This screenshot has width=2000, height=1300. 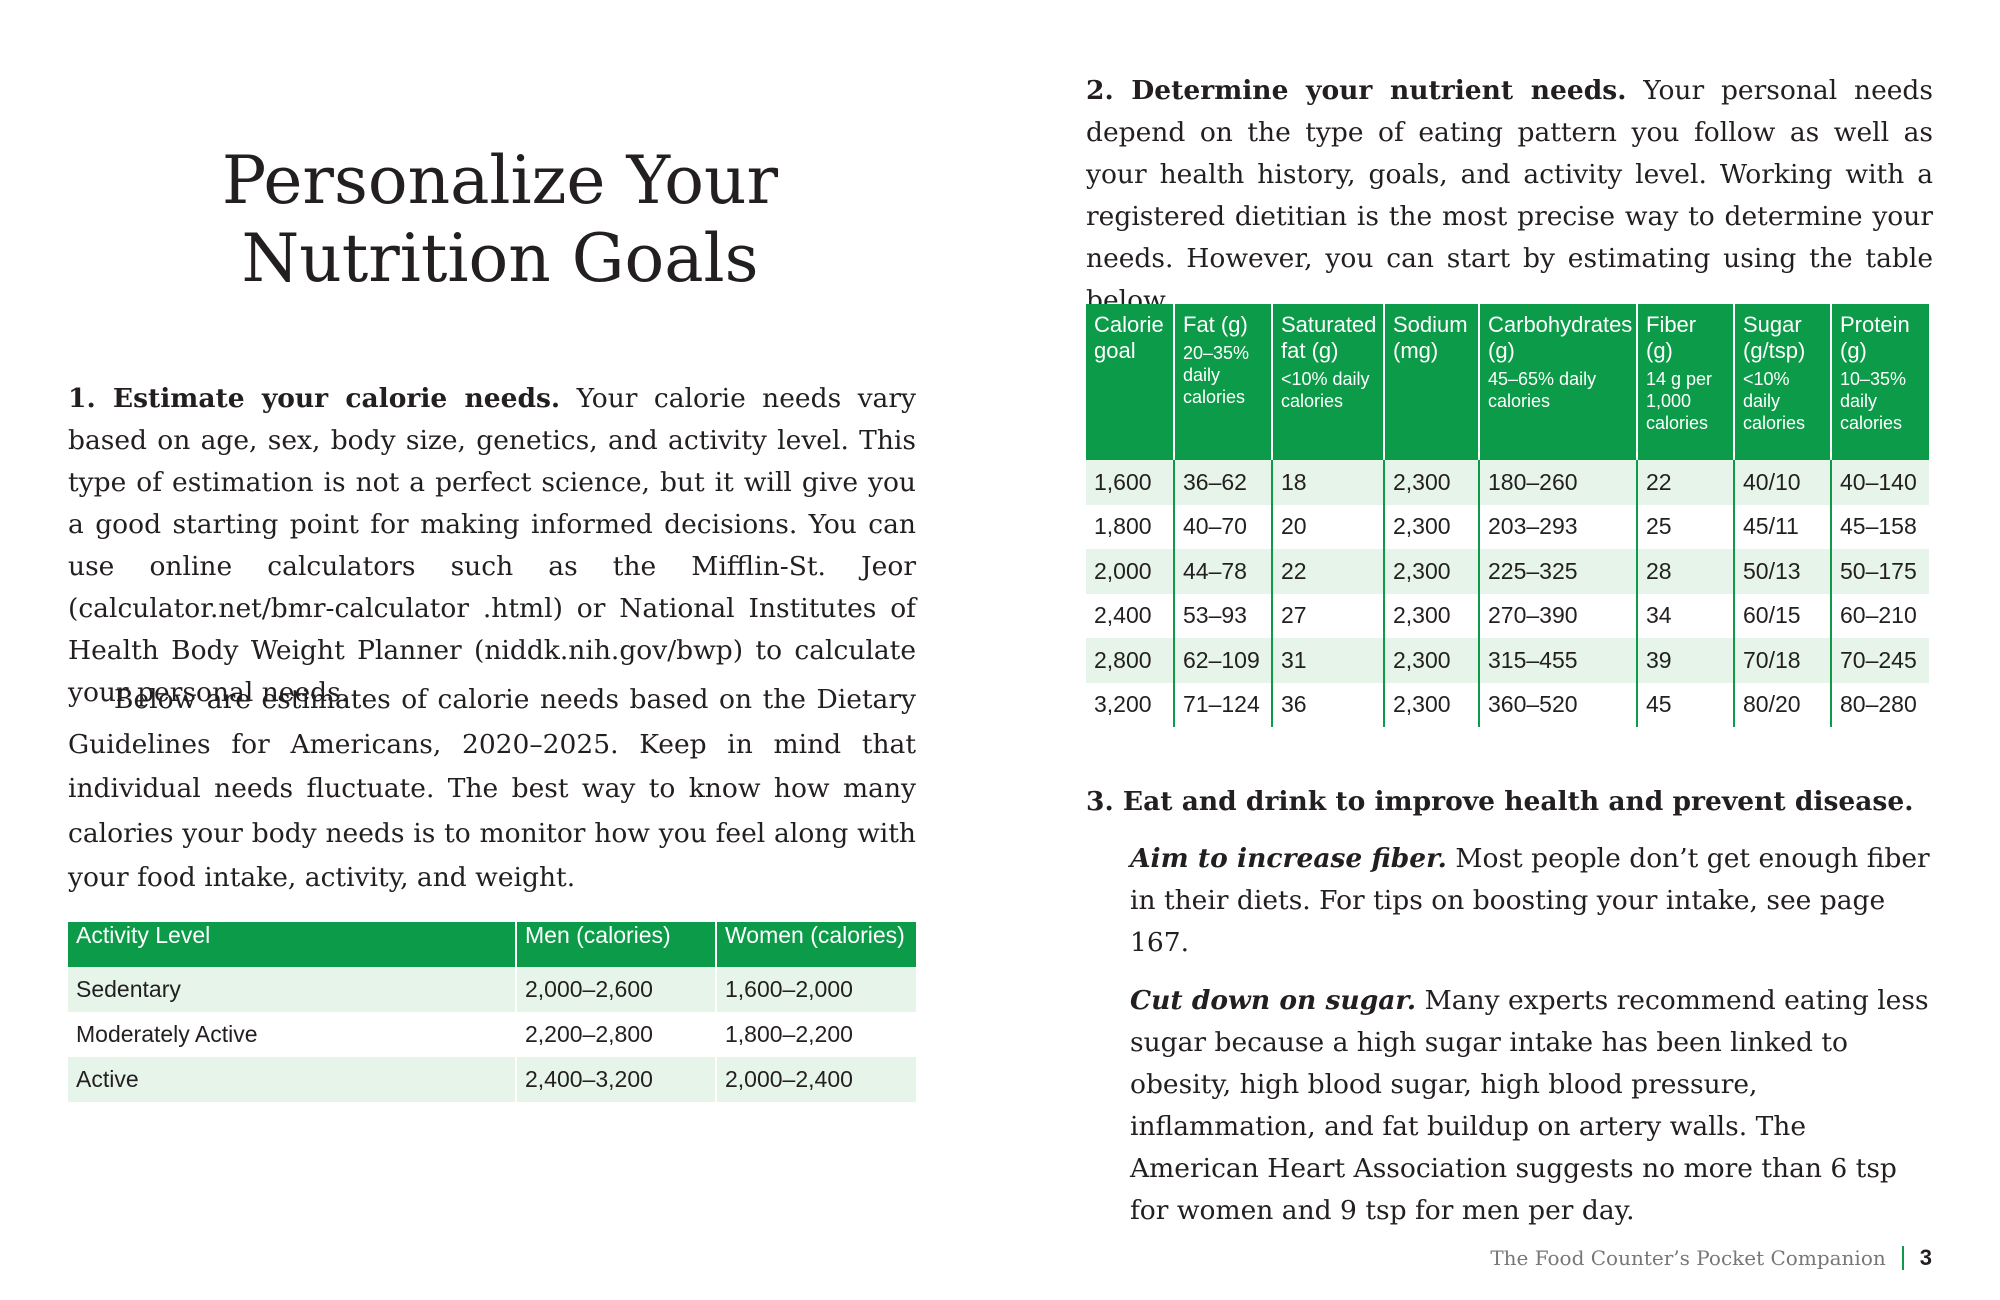 I want to click on header-note: 14 g per 1,000 calories, so click(x=1679, y=401).